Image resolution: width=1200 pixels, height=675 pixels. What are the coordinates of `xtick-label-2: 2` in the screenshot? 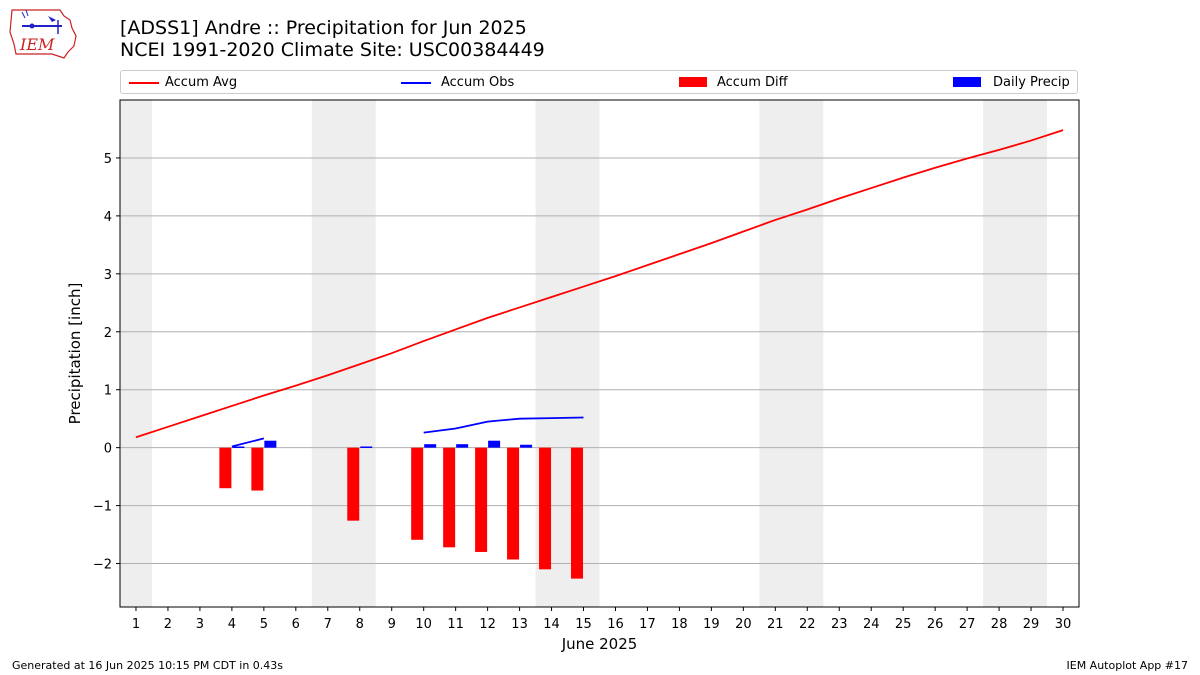 It's located at (168, 624).